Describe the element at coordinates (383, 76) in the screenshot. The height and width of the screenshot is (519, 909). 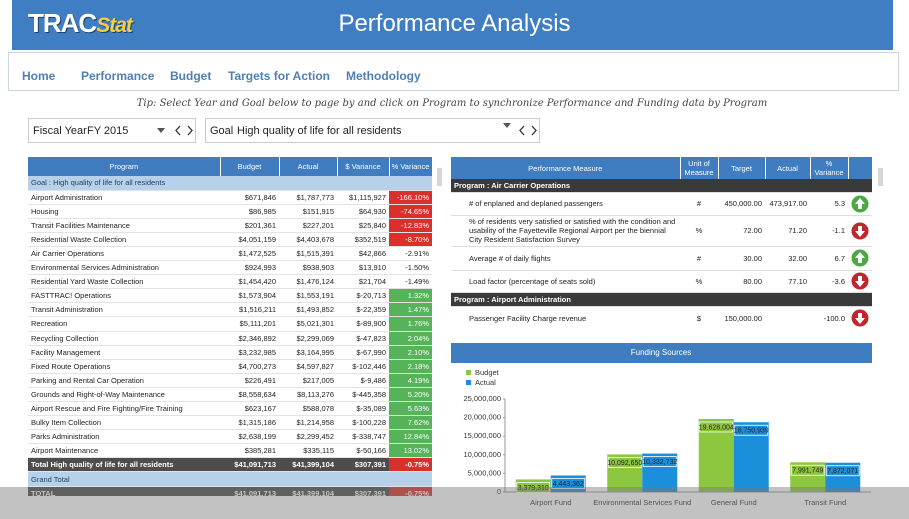
I see `nav-link: Methodology` at that location.